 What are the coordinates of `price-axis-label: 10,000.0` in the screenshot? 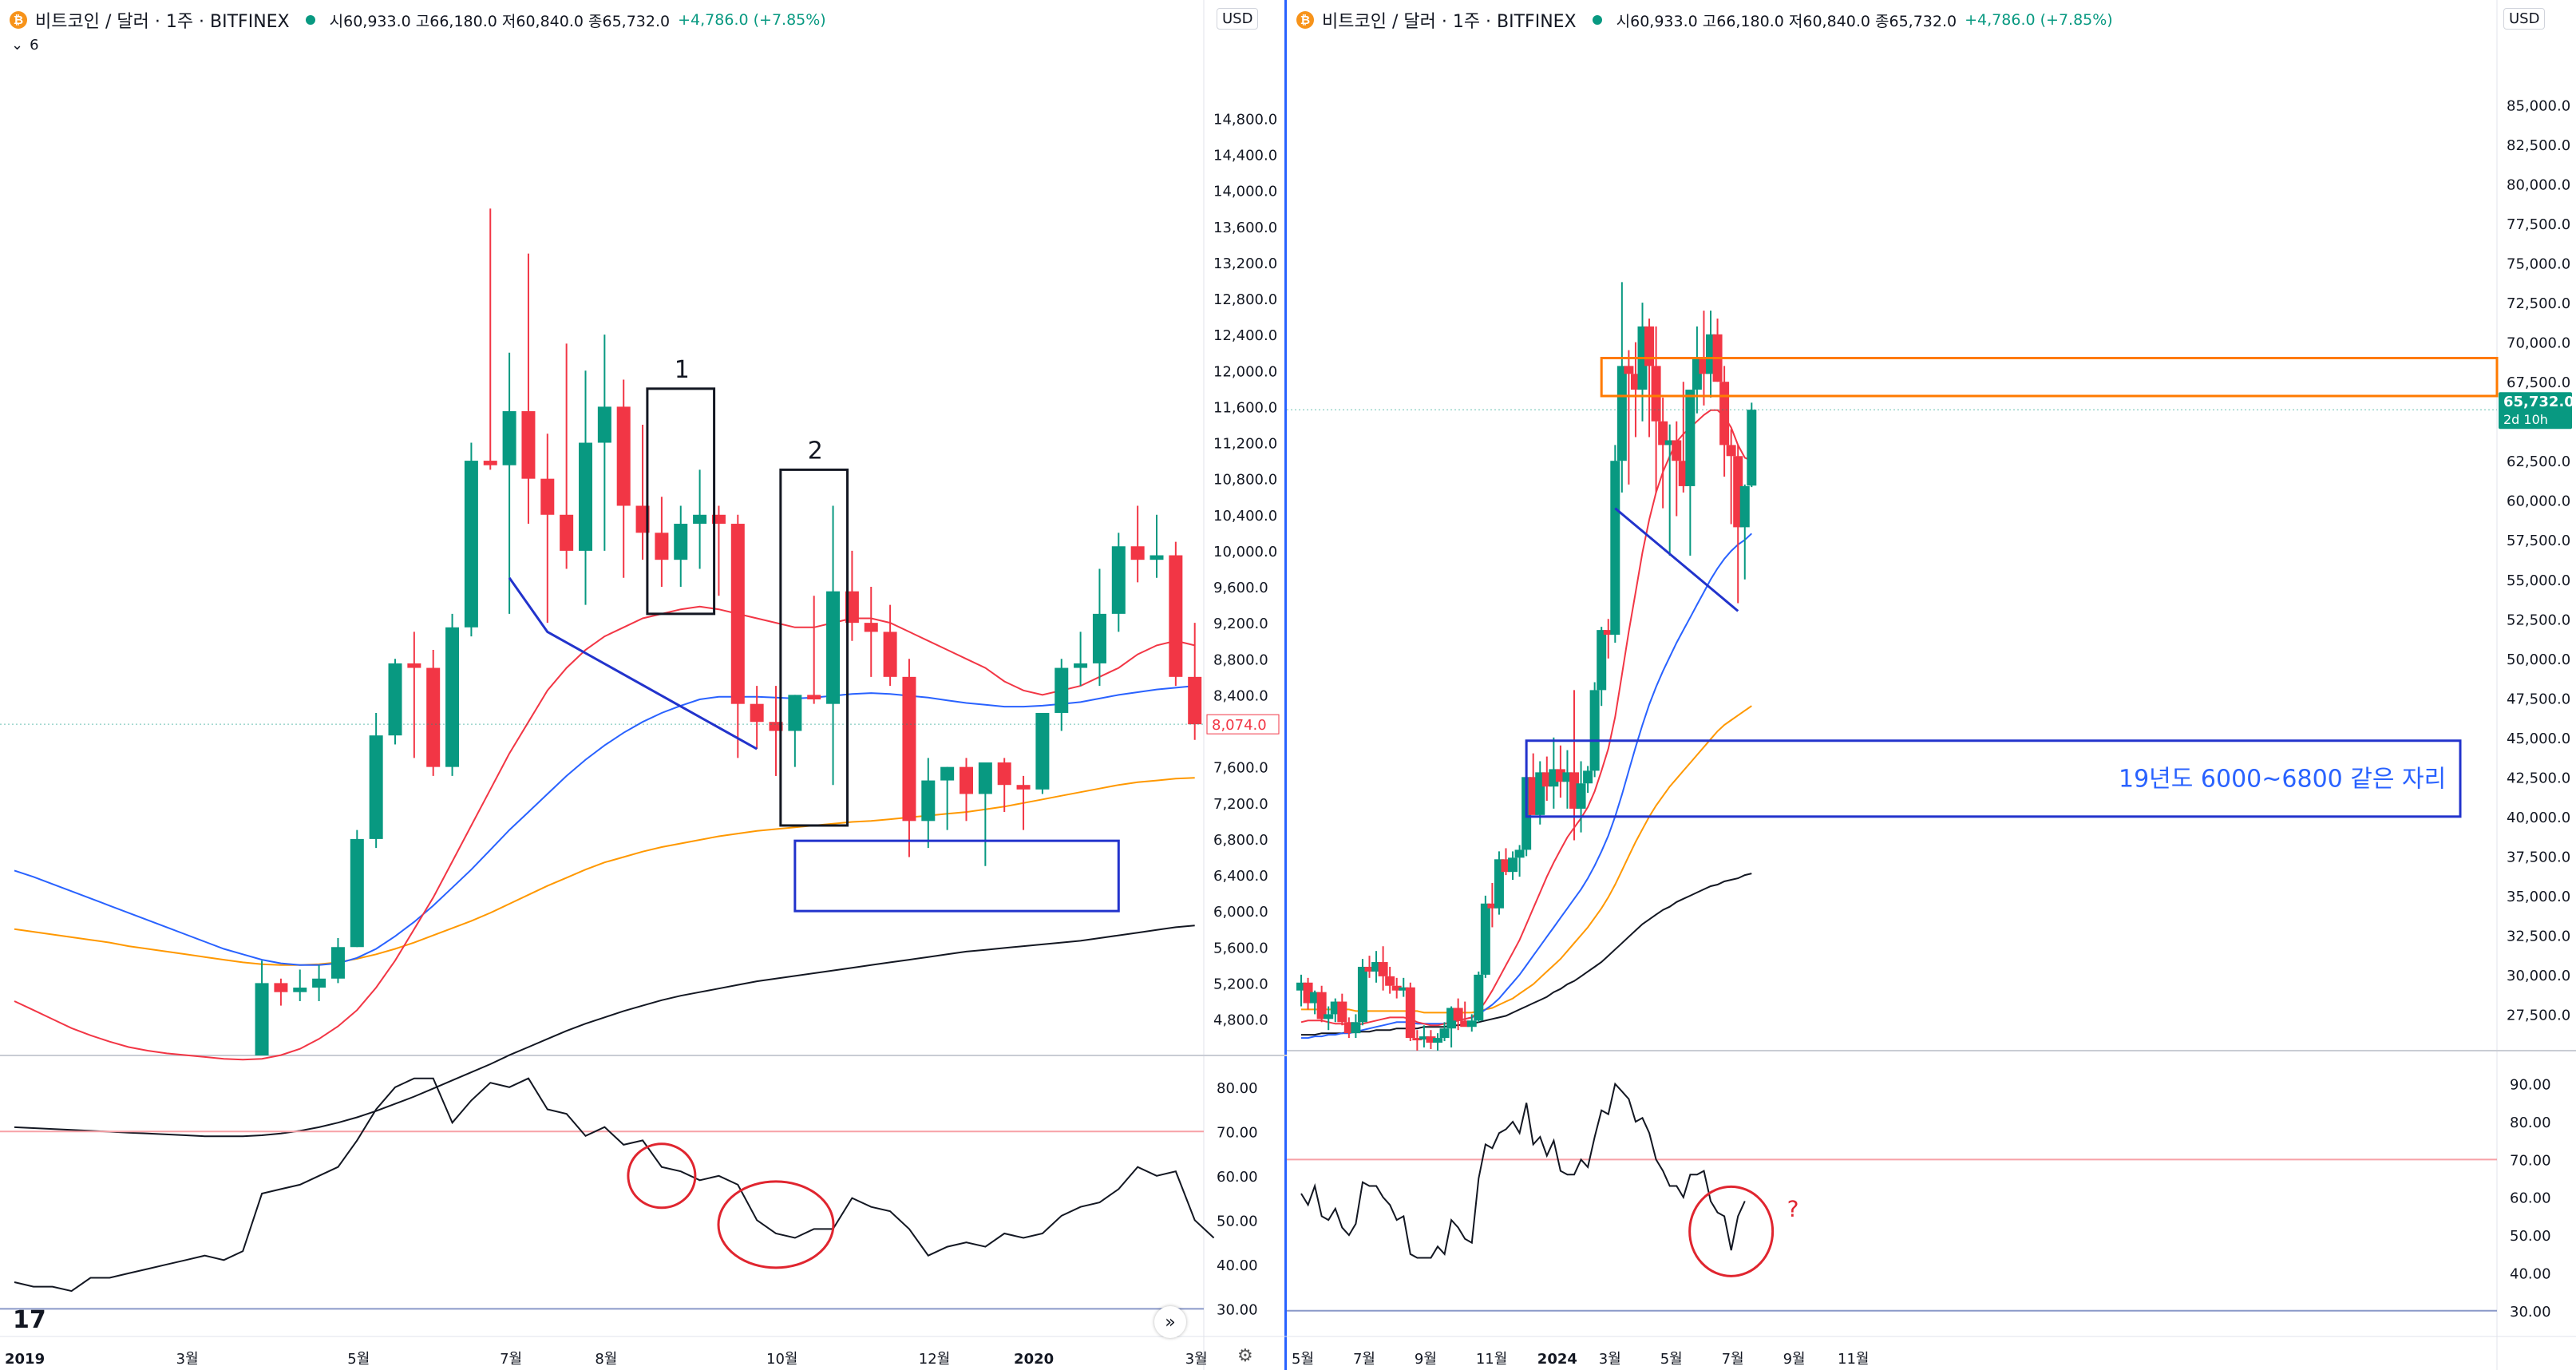 It's located at (1245, 552).